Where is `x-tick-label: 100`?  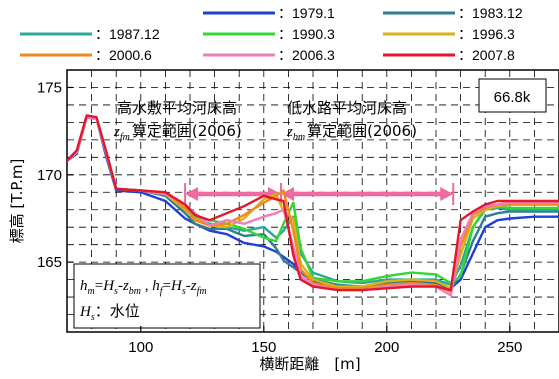
x-tick-label: 100 is located at coordinates (140, 347).